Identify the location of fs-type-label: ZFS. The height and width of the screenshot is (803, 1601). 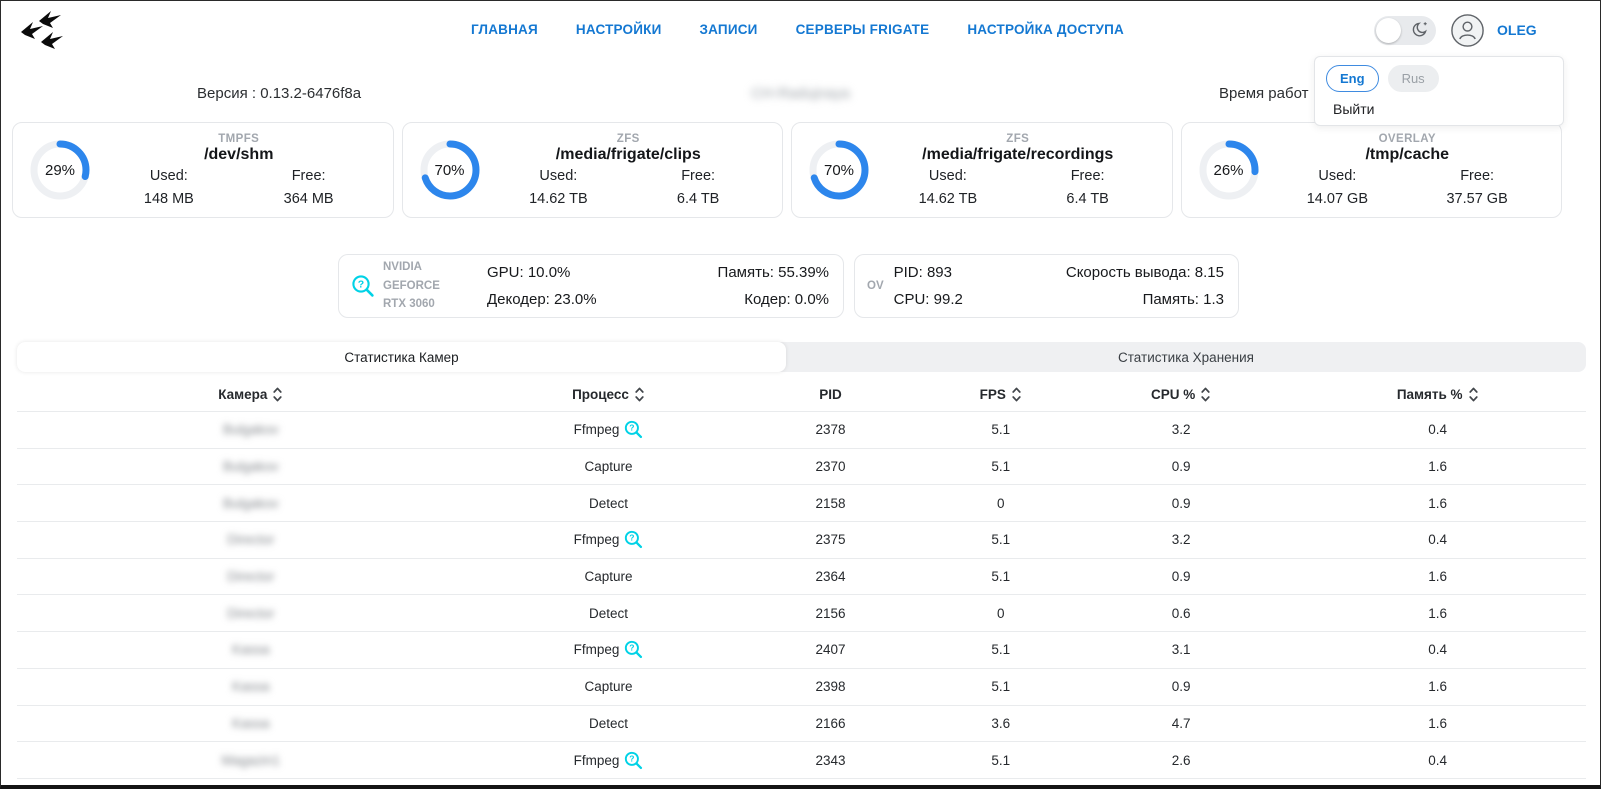
(1018, 139).